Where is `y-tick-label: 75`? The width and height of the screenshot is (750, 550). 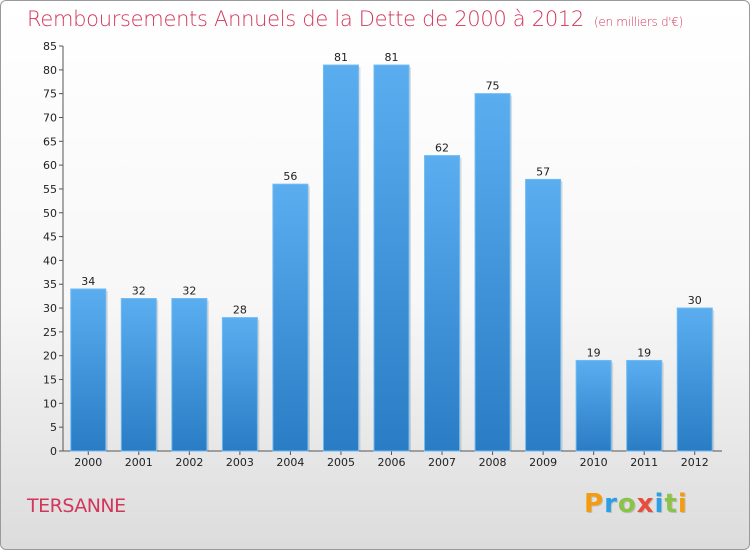
y-tick-label: 75 is located at coordinates (50, 94).